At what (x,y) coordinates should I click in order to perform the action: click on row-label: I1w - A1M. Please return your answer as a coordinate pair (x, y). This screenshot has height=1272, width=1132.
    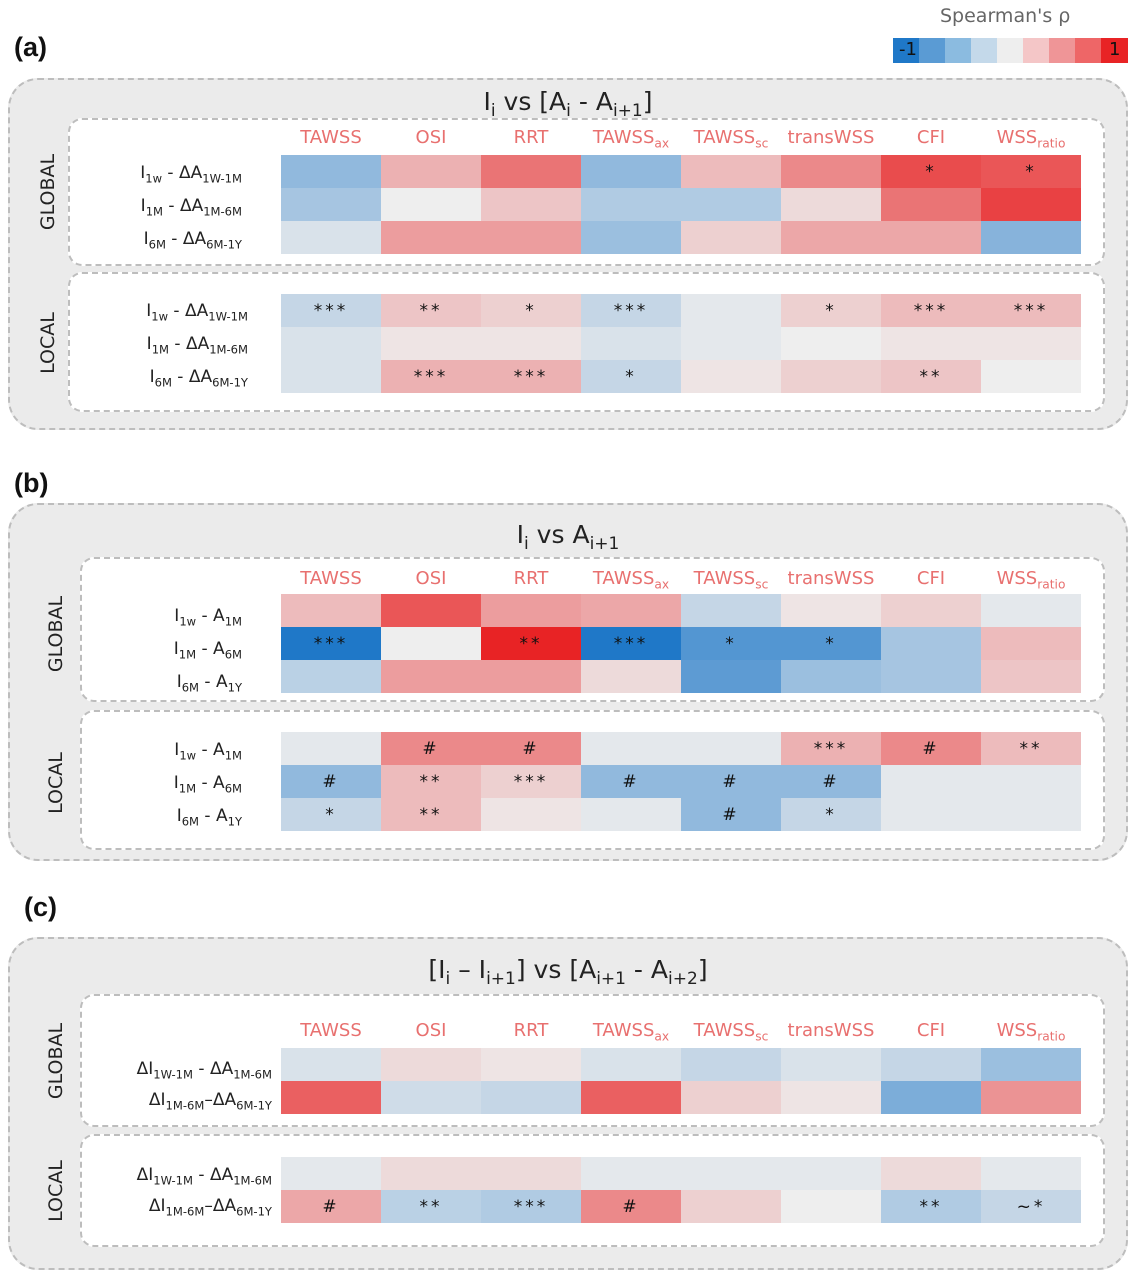
    Looking at the image, I should click on (208, 617).